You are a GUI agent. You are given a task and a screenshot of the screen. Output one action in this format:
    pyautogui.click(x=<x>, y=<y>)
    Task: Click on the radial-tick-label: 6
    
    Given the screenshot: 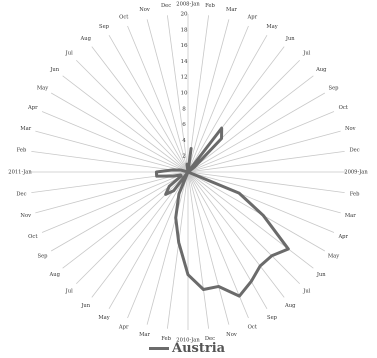 What is the action you would take?
    pyautogui.click(x=184, y=125)
    